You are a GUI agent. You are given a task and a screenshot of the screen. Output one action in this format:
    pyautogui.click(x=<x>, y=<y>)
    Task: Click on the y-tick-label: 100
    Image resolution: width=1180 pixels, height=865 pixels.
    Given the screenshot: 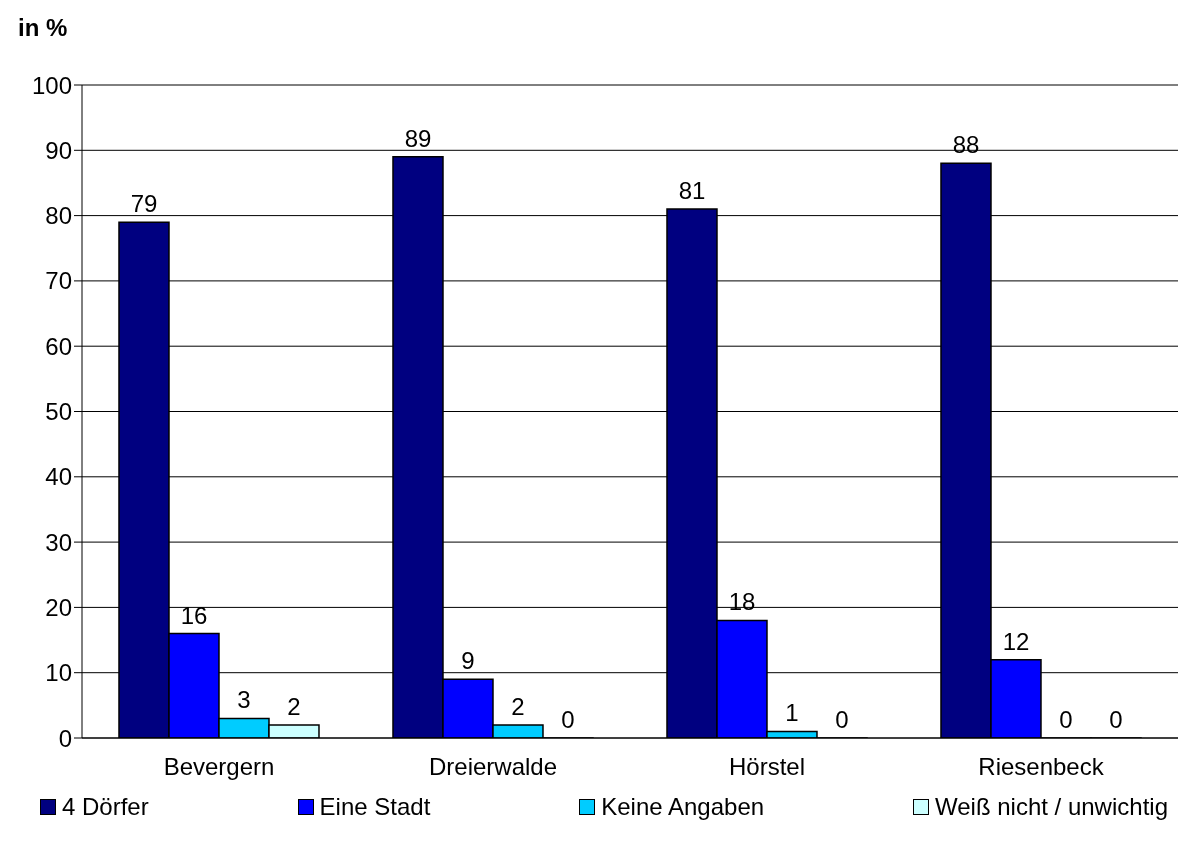 What is the action you would take?
    pyautogui.click(x=51, y=85)
    